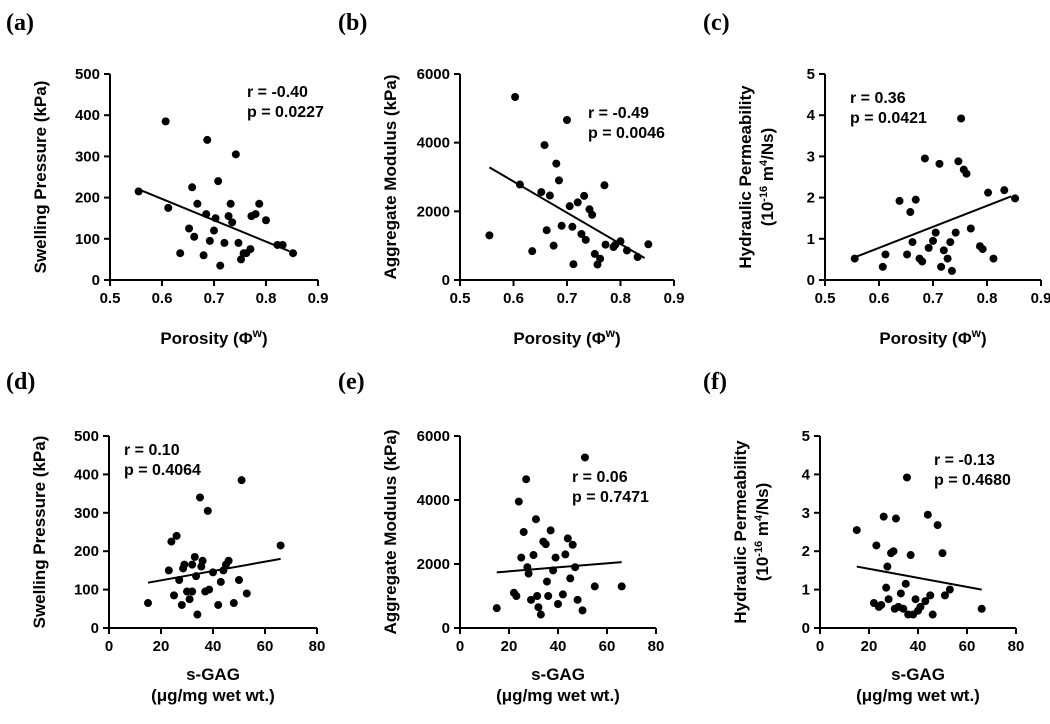 This screenshot has height=724, width=1050. Describe the element at coordinates (610, 497) in the screenshot. I see `stat-annotation: p = 0.7471` at that location.